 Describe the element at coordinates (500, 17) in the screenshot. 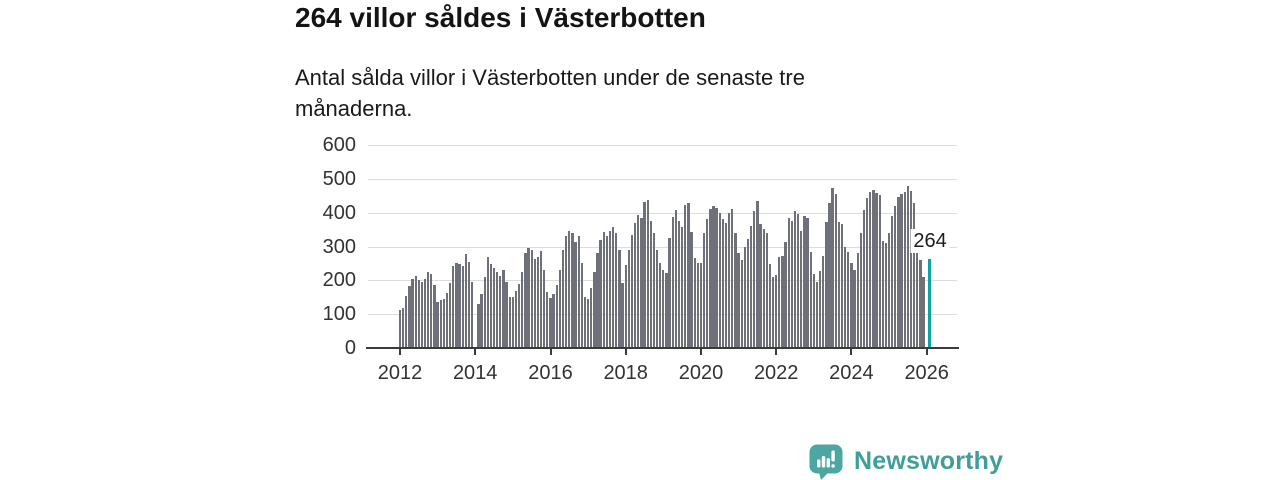

I see `page-title: 264 villor såldes i Västerbotten` at that location.